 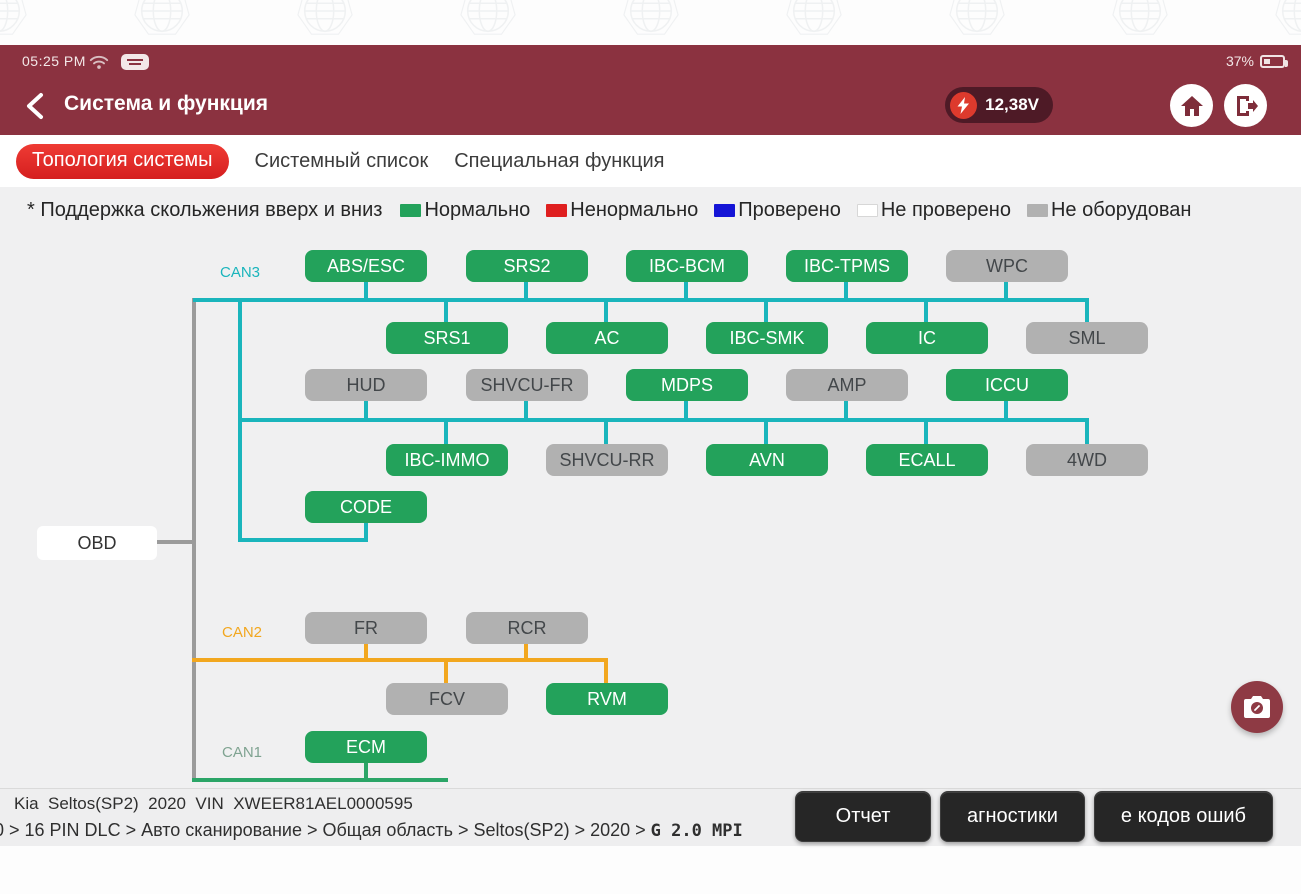 I want to click on diagnostics-button: агностики, so click(x=1012, y=816).